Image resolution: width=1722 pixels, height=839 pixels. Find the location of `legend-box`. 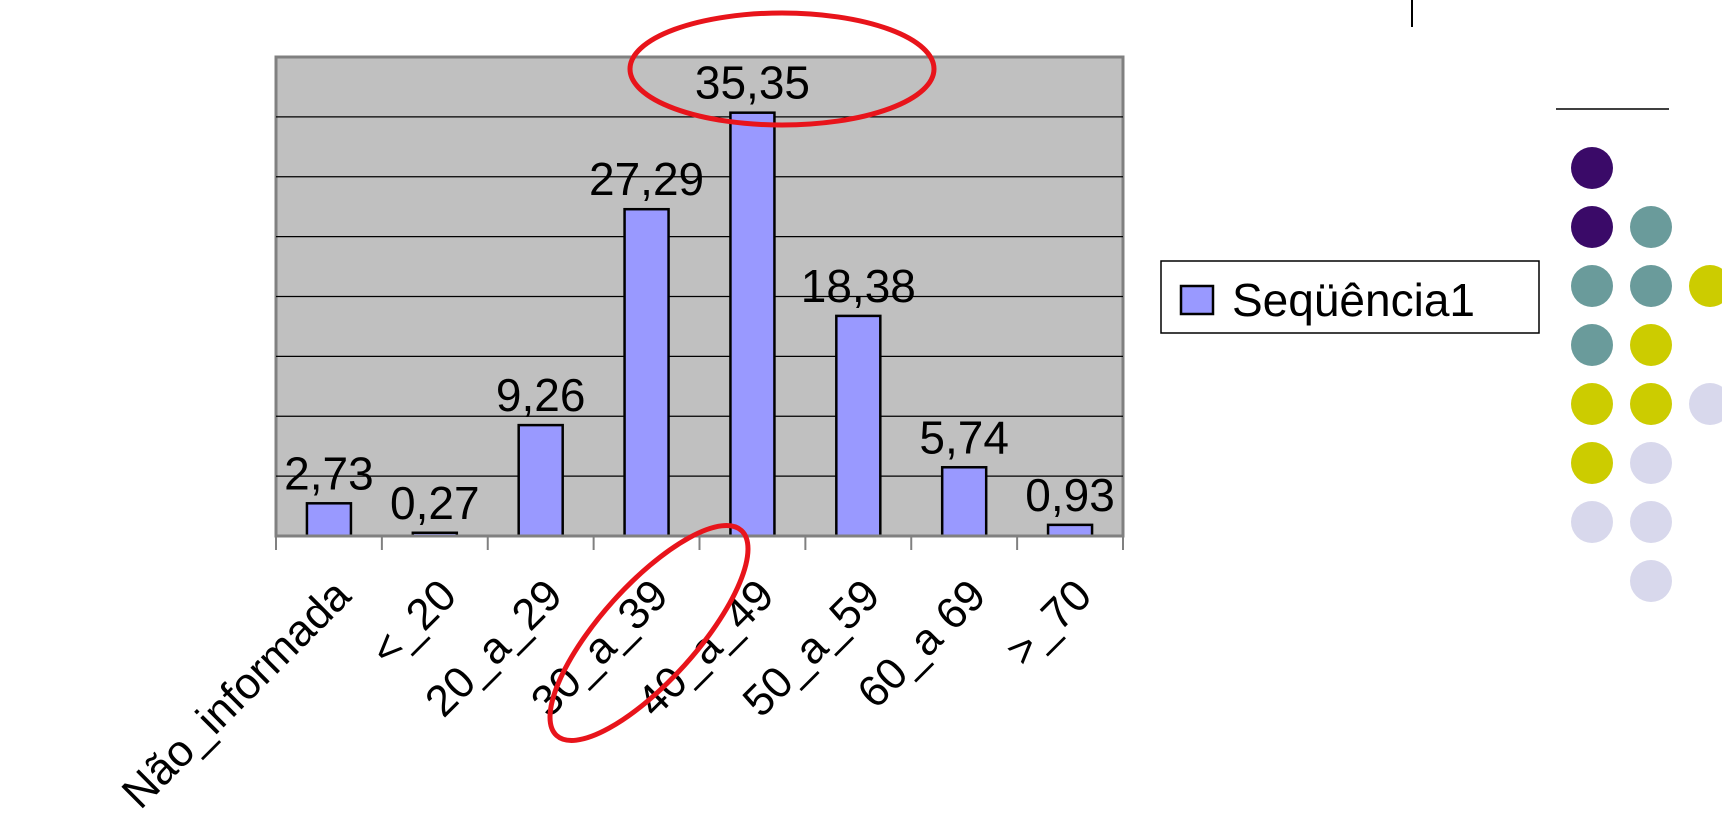

legend-box is located at coordinates (1350, 297).